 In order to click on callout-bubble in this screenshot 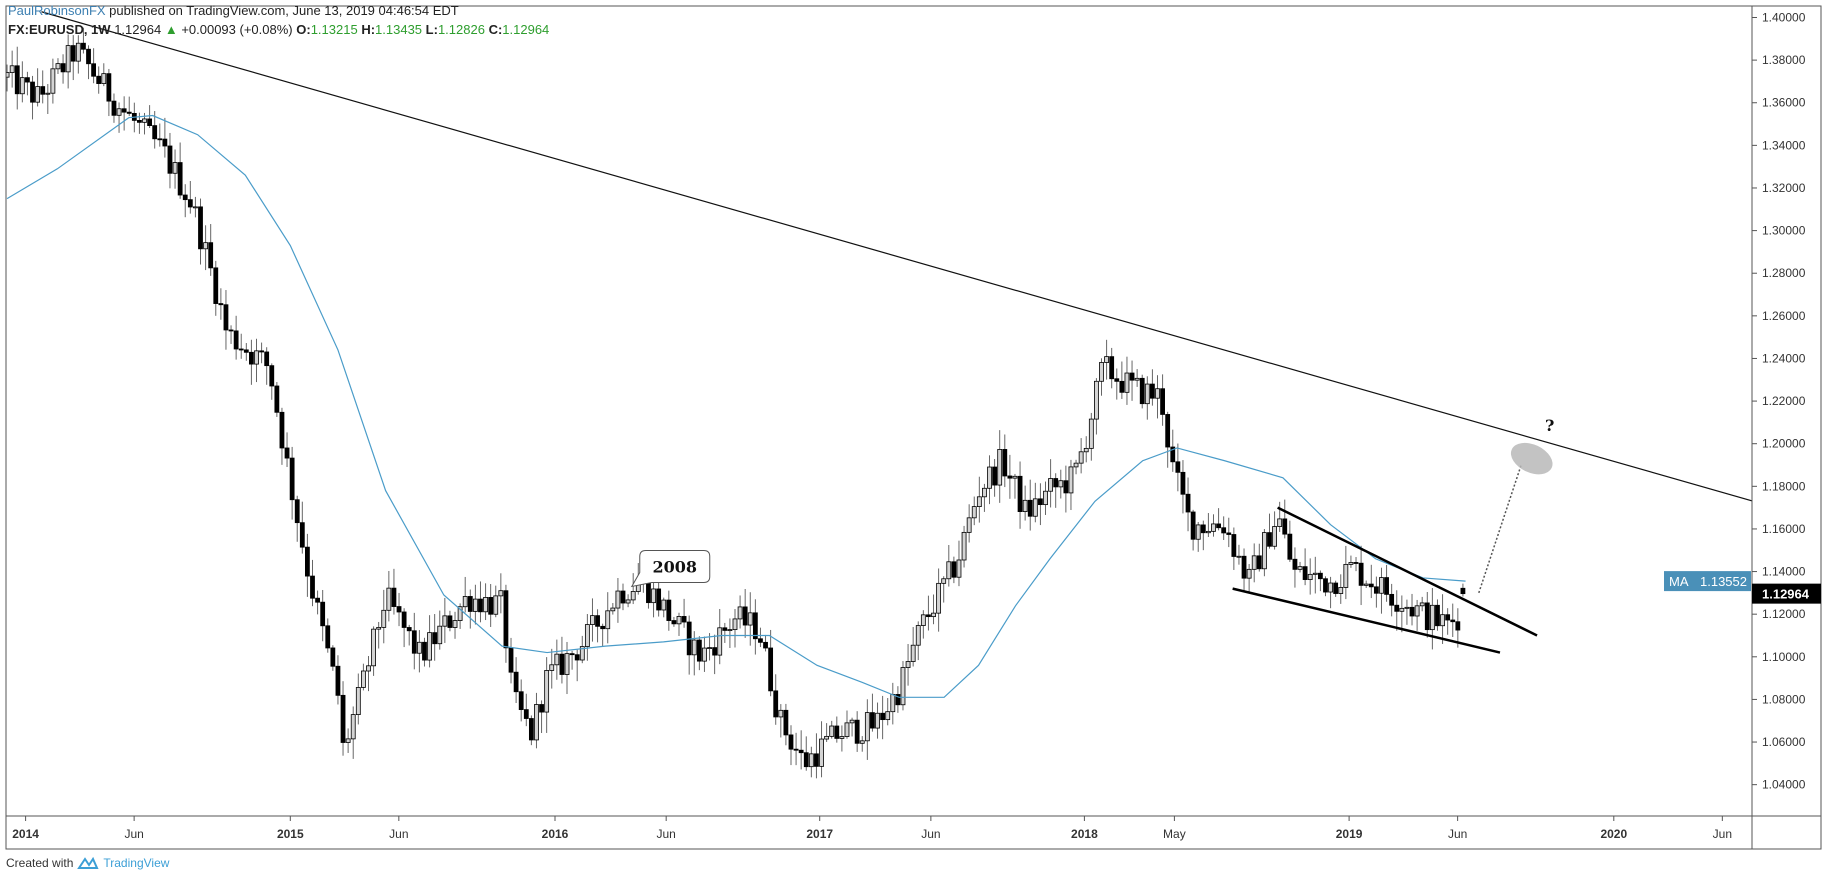, I will do `click(670, 568)`.